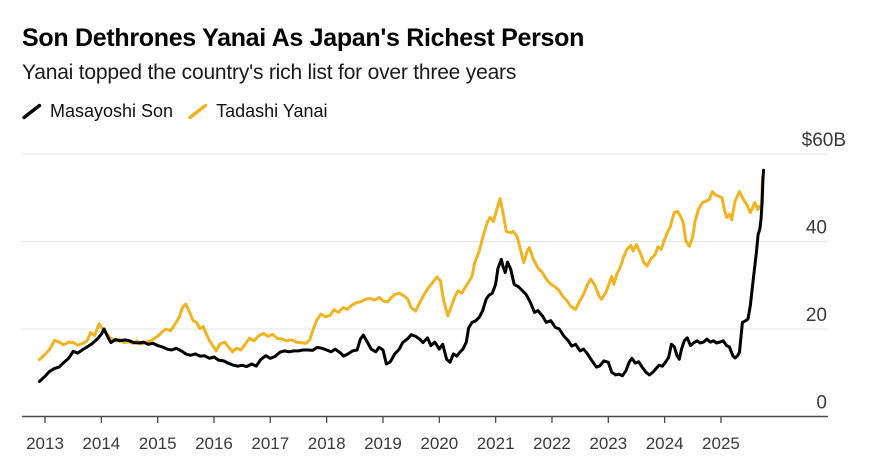 The height and width of the screenshot is (465, 870). Describe the element at coordinates (112, 111) in the screenshot. I see `legend-label-son: Masayoshi Son` at that location.